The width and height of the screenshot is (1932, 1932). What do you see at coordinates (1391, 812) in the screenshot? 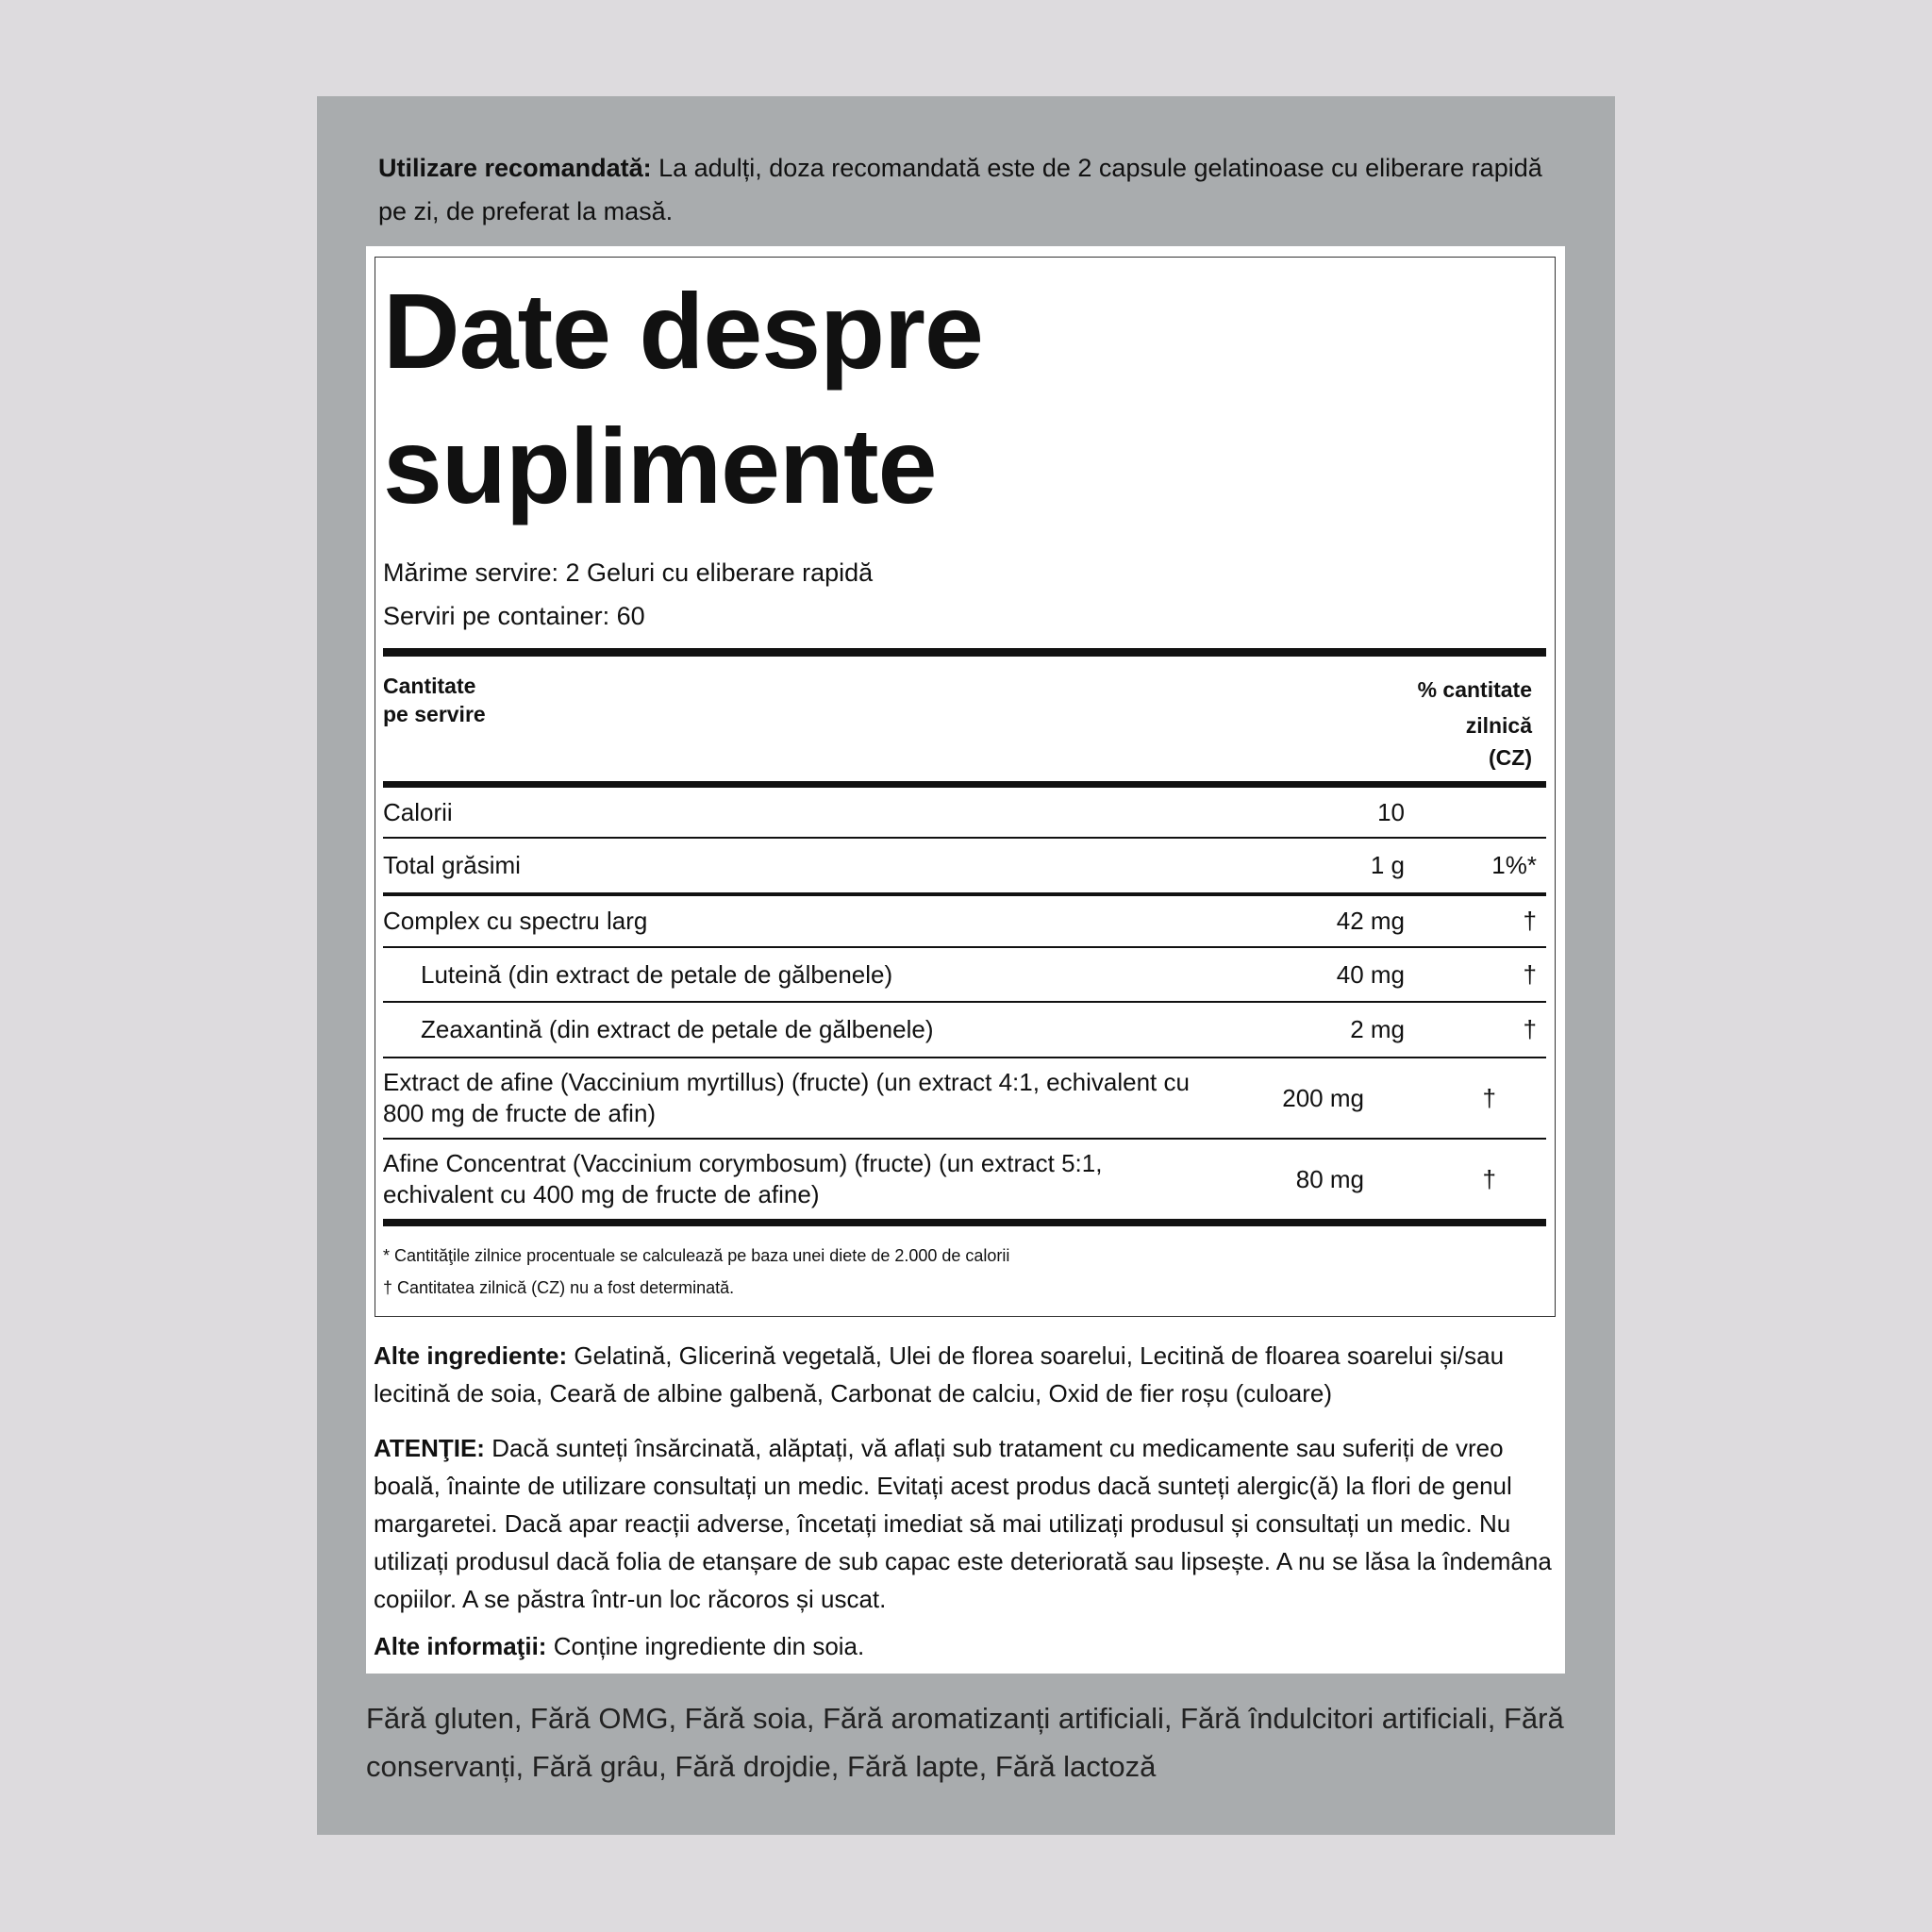
I see `amount: 10` at bounding box center [1391, 812].